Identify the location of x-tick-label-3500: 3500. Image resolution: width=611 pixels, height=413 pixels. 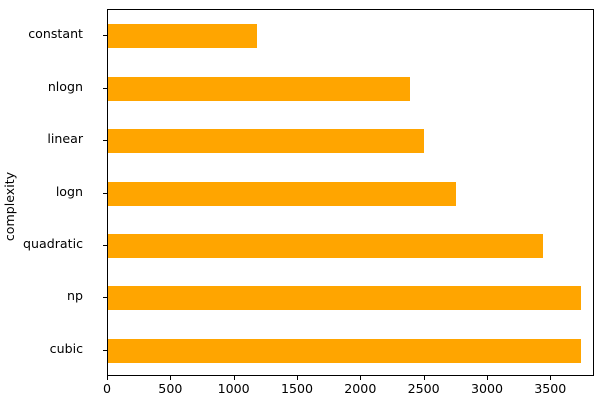
(550, 388).